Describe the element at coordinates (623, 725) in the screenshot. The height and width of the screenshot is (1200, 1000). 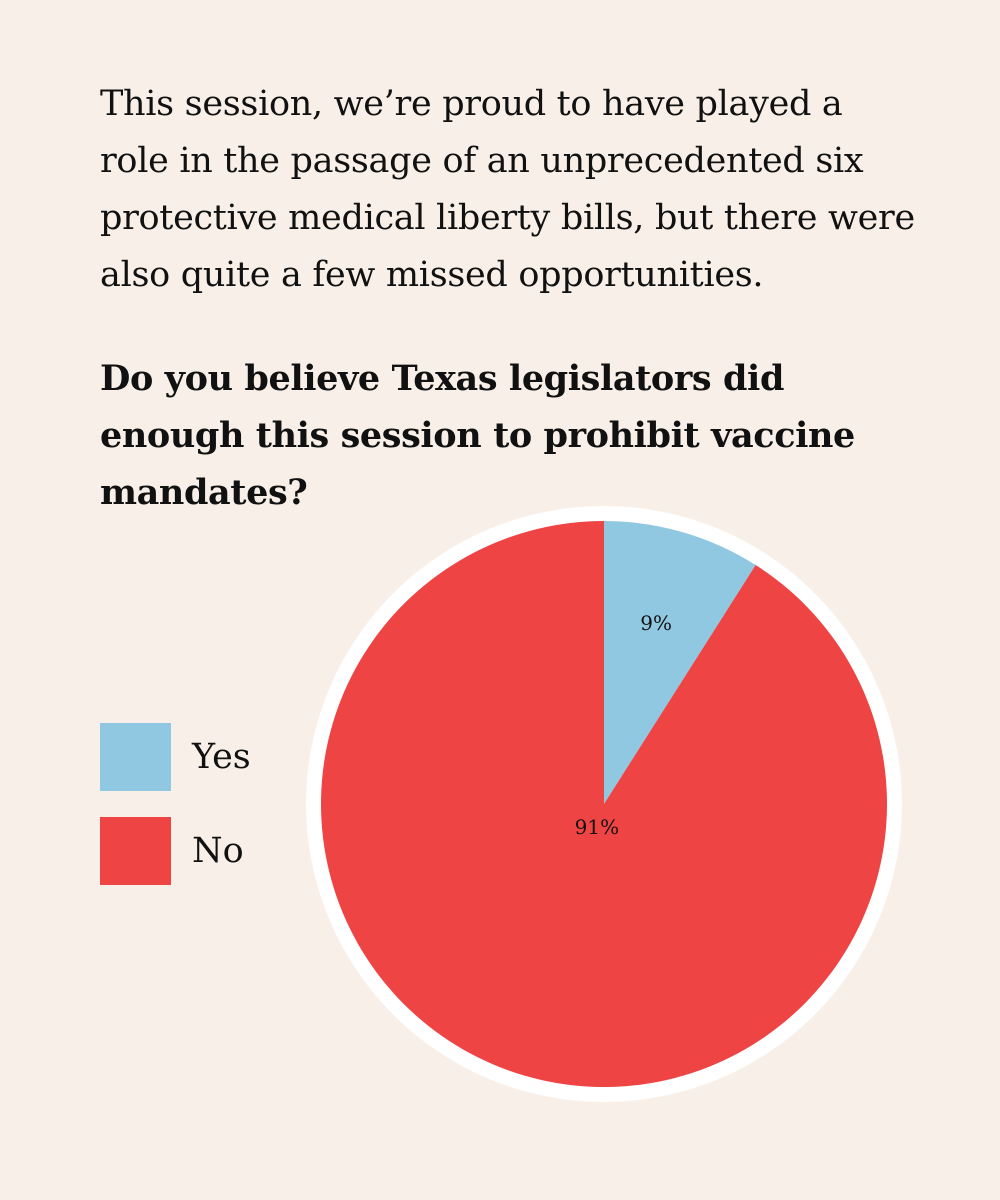
I see `pie-labels: 9% 91%` at that location.